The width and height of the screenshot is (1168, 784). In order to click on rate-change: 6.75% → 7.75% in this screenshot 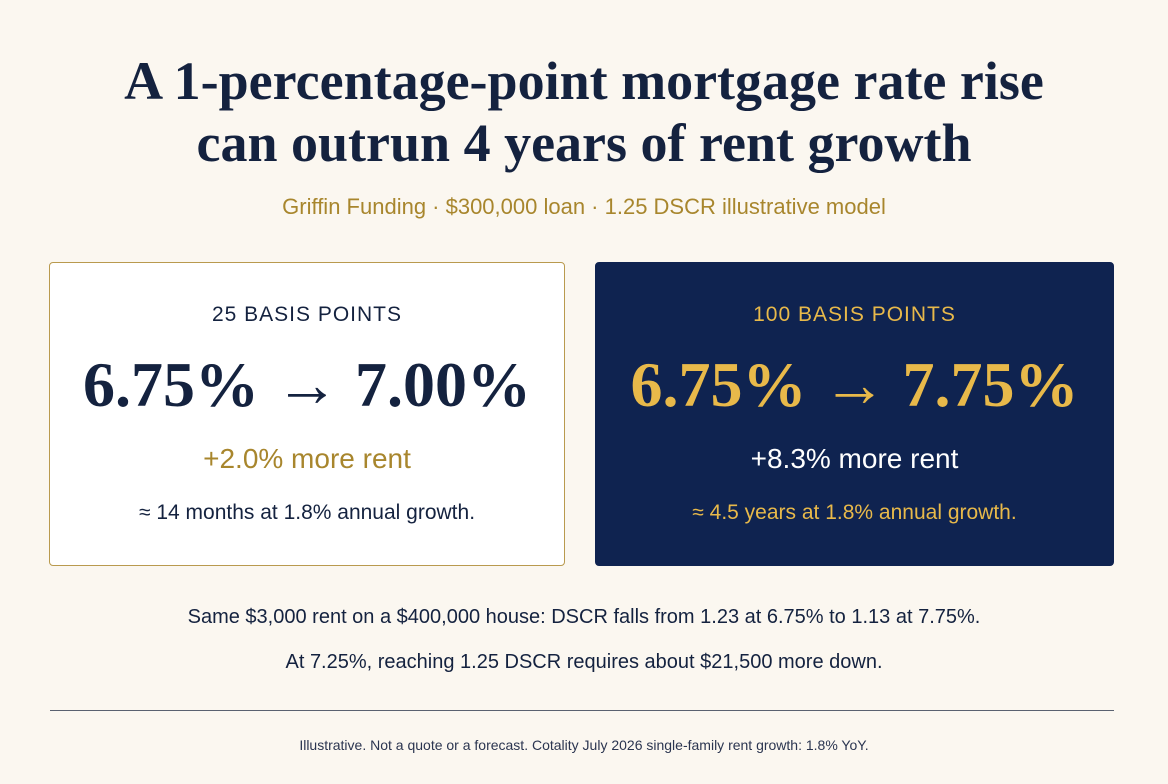, I will do `click(854, 384)`.